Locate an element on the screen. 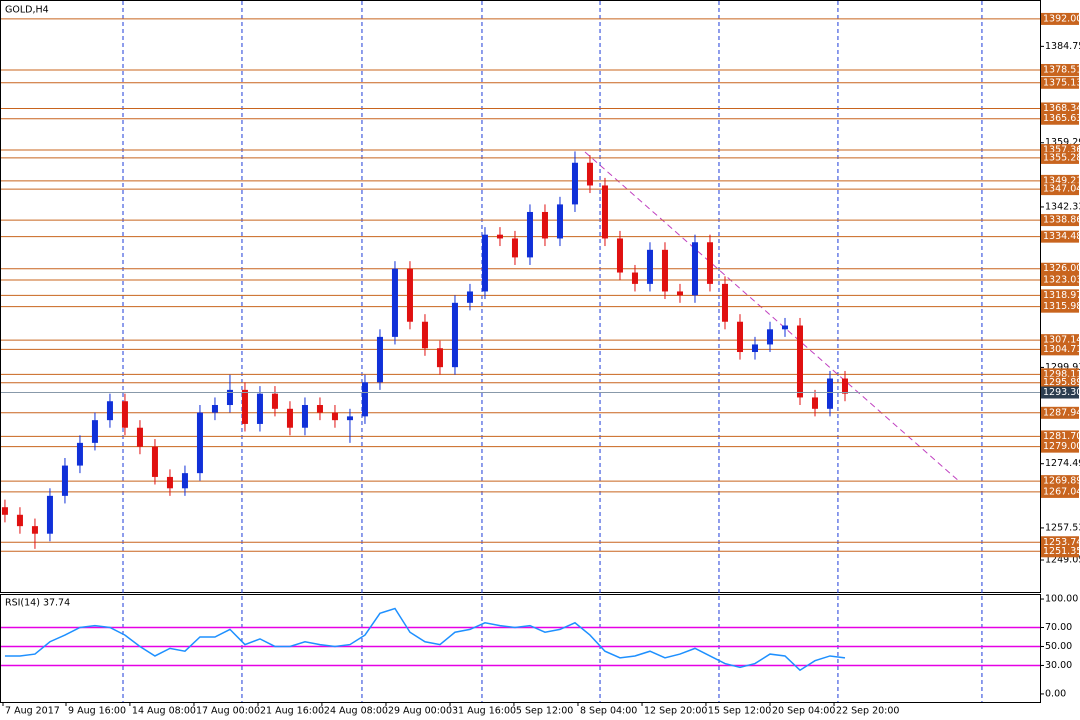 This screenshot has height=720, width=1080. x-tick-label: 20 Sep 04:00 is located at coordinates (803, 711).